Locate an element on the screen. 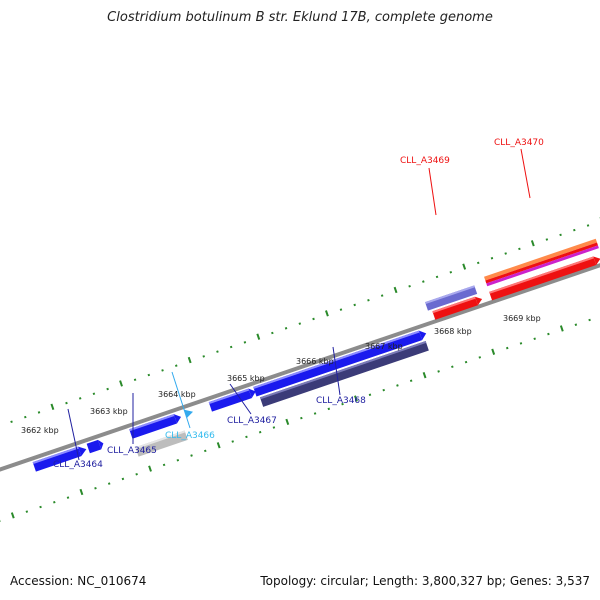 This screenshot has height=600, width=600. gene-cll-a3469 is located at coordinates (454, 302).